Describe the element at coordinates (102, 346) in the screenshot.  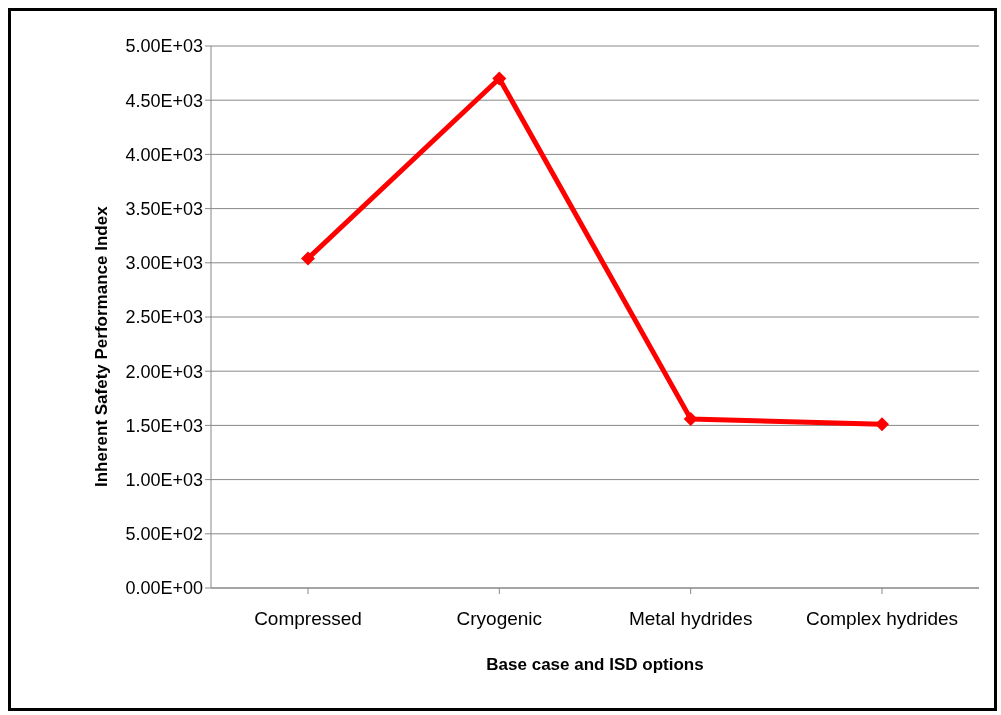
I see `y-axis-title: Inherent Safety Performance Index` at that location.